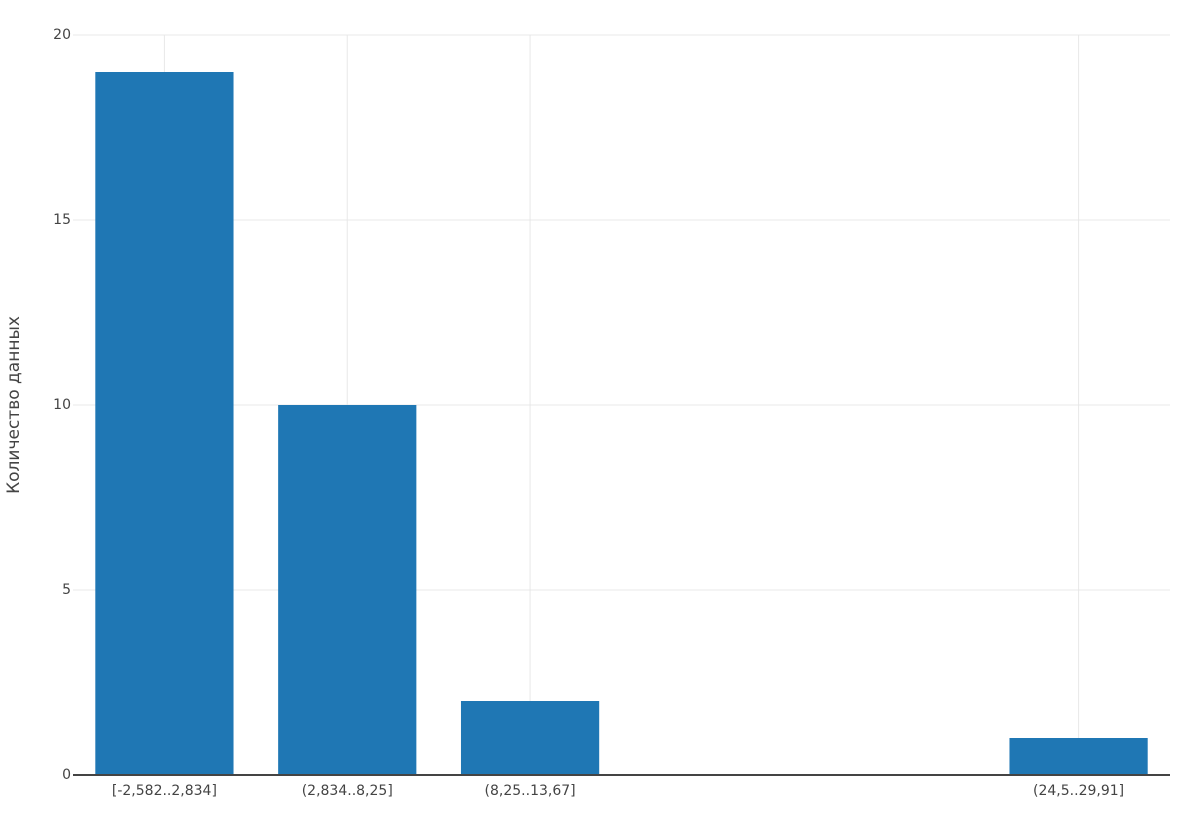 The image size is (1178, 822). I want to click on y-tick-label: 15, so click(62, 220).